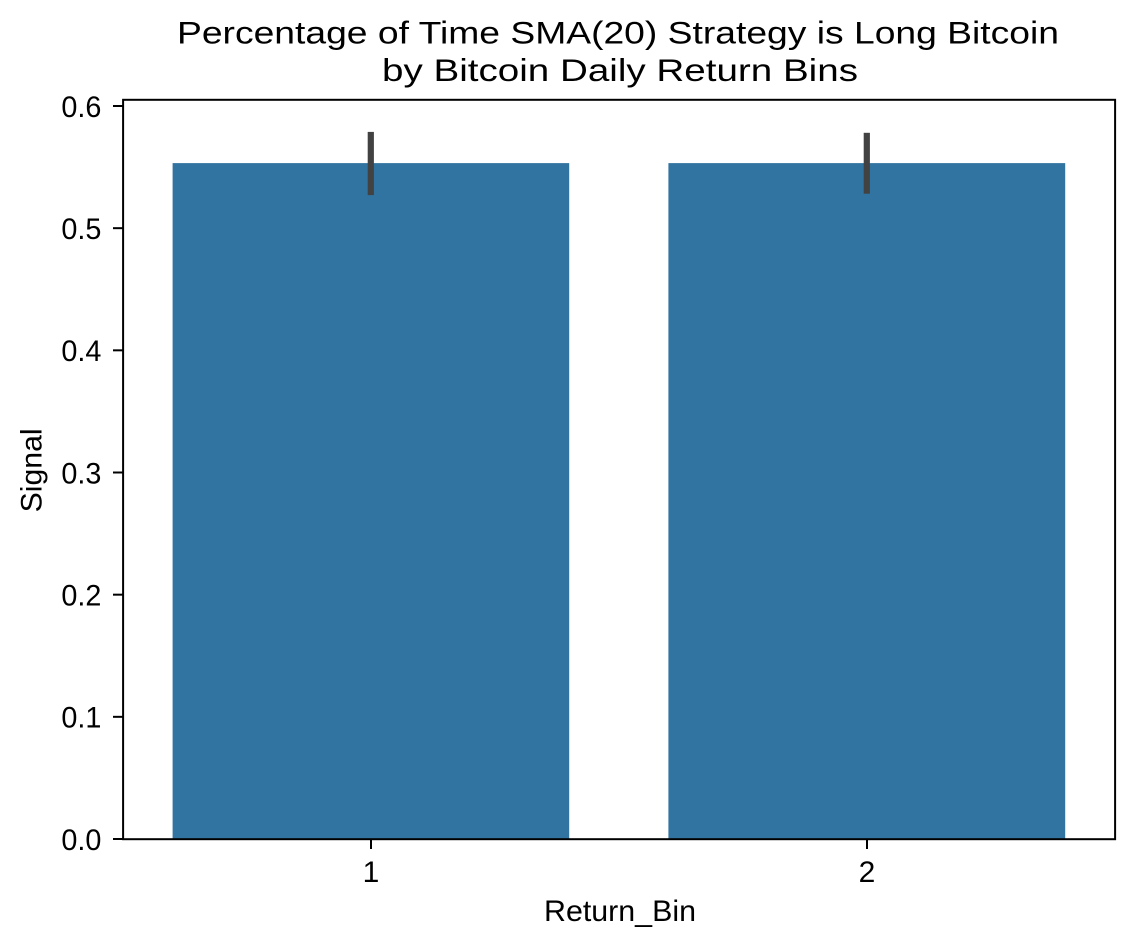 The image size is (1134, 947). I want to click on svg-text: 0.5, so click(81, 229).